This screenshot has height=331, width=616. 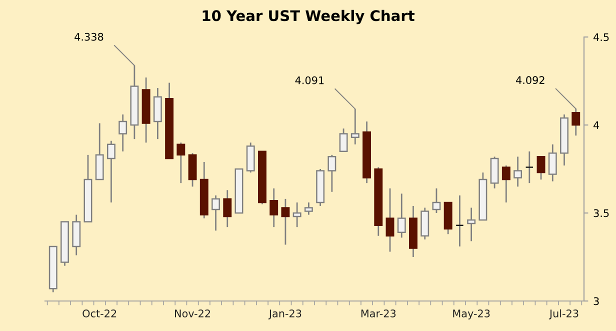 What do you see at coordinates (192, 314) in the screenshot?
I see `x-tick-label: Nov-22` at bounding box center [192, 314].